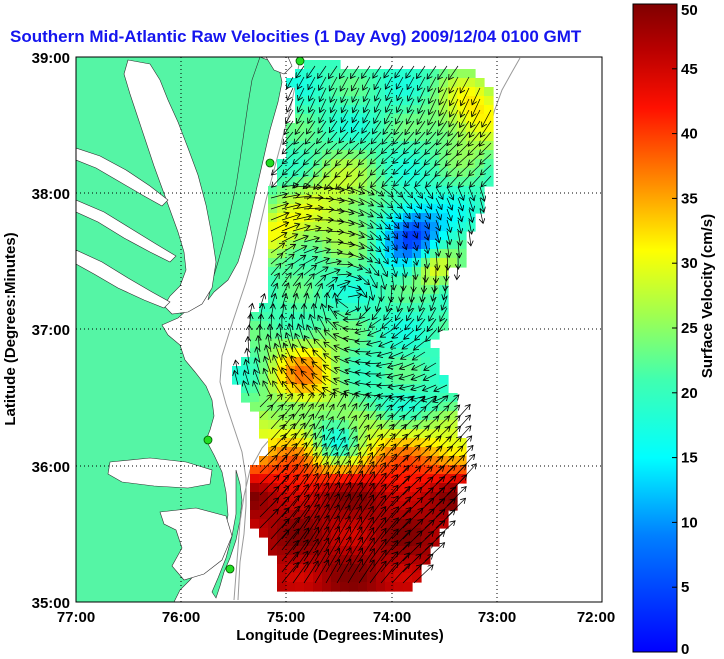 The width and height of the screenshot is (724, 659). What do you see at coordinates (392, 617) in the screenshot?
I see `x-tick-label: 74:00` at bounding box center [392, 617].